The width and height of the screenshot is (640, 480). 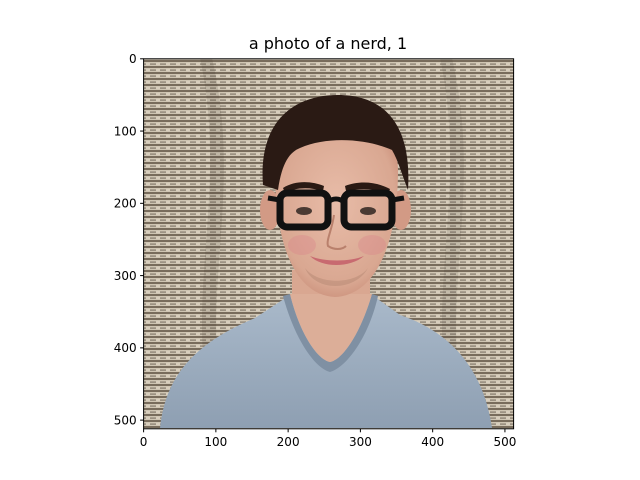 What do you see at coordinates (337, 260) in the screenshot?
I see `mouth` at bounding box center [337, 260].